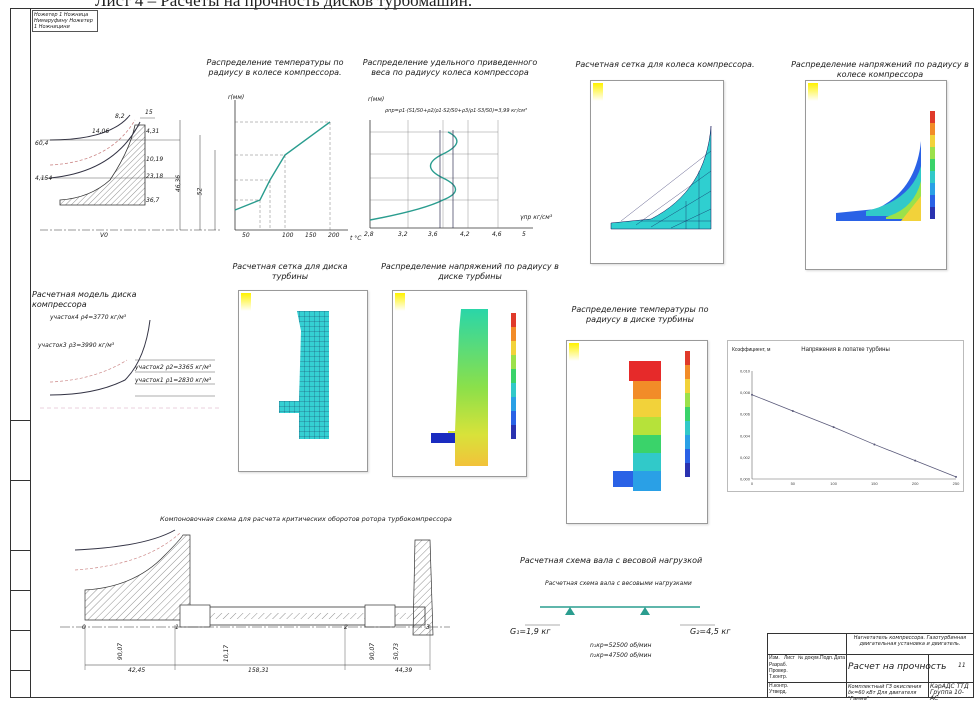 The width and height of the screenshot is (977, 702). I want to click on mesh-turbine-title: Расчетная сетка для диска турбины, so click(290, 271).